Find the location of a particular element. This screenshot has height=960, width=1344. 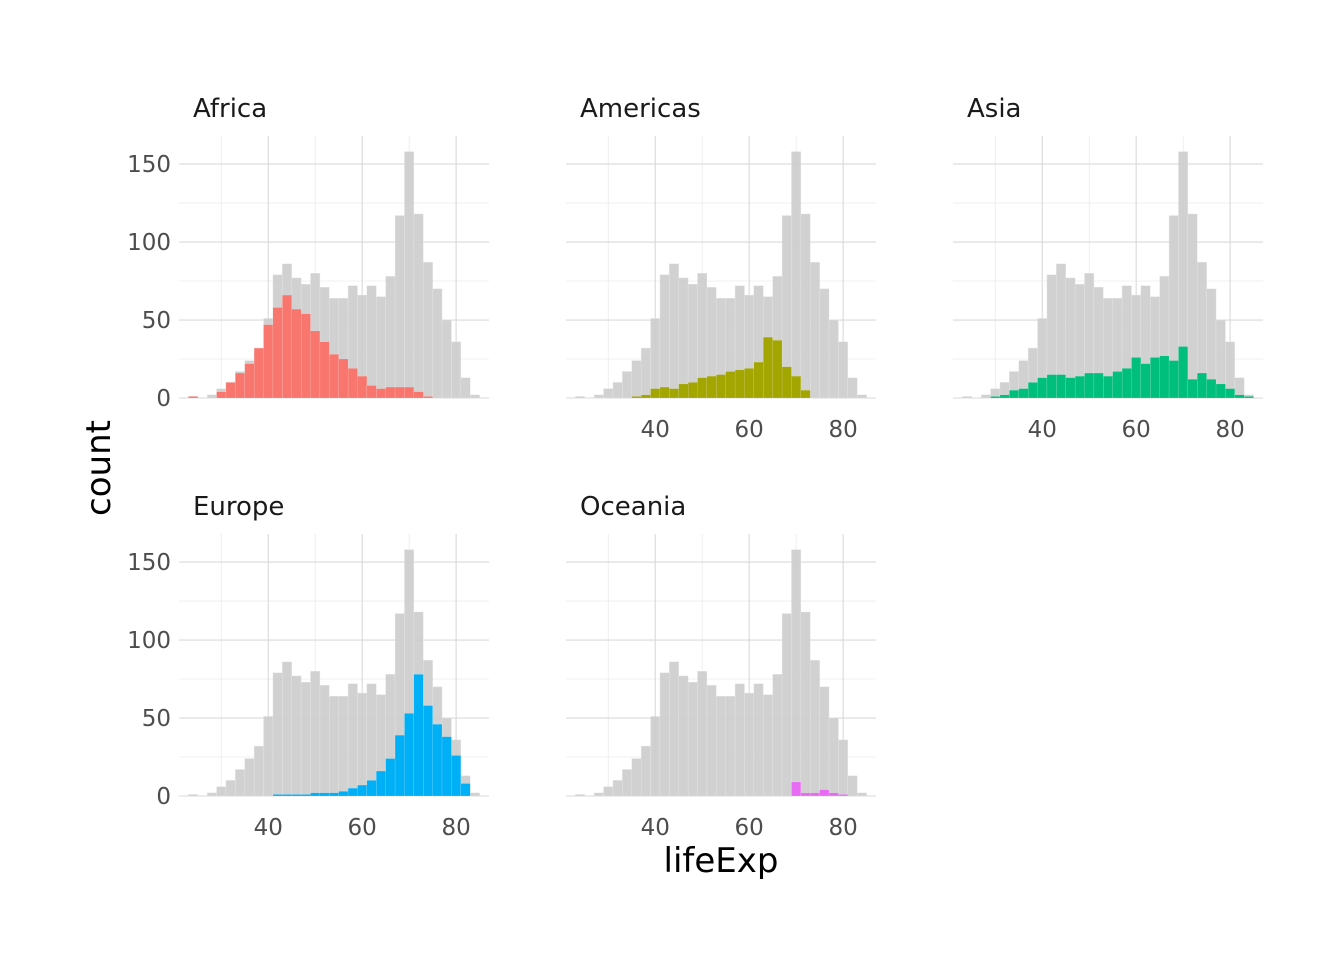

panel-title: Americas is located at coordinates (640, 109).